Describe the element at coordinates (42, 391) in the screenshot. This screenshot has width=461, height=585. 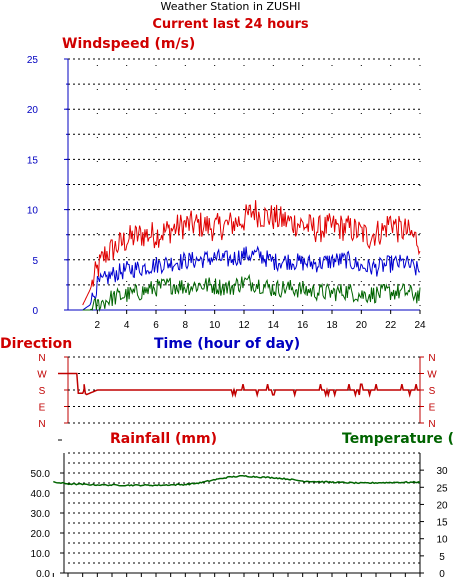
I see `dir-tick-left: S` at that location.